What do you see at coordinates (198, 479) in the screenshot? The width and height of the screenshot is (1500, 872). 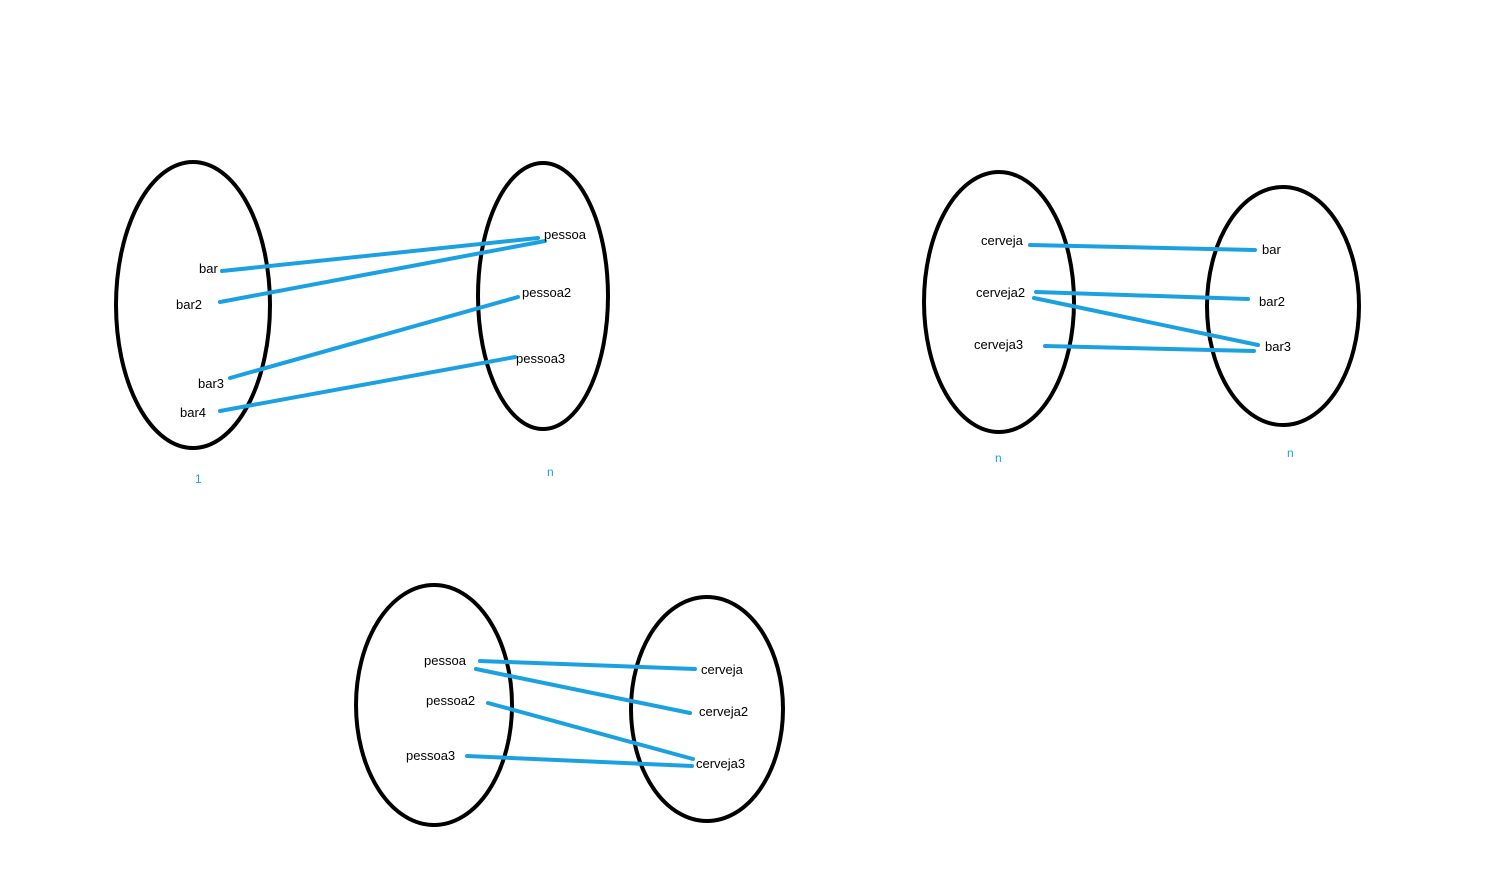 I see `left-cardinality-label: 1` at bounding box center [198, 479].